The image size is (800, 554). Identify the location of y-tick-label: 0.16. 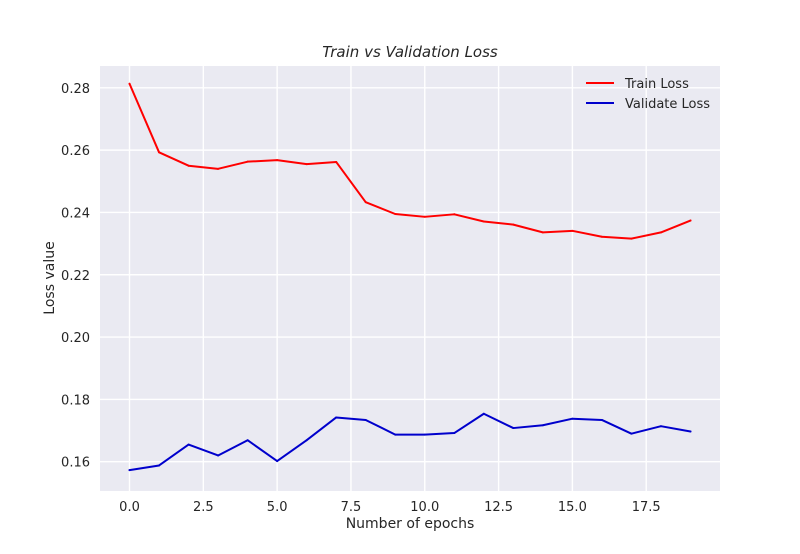
(75, 463).